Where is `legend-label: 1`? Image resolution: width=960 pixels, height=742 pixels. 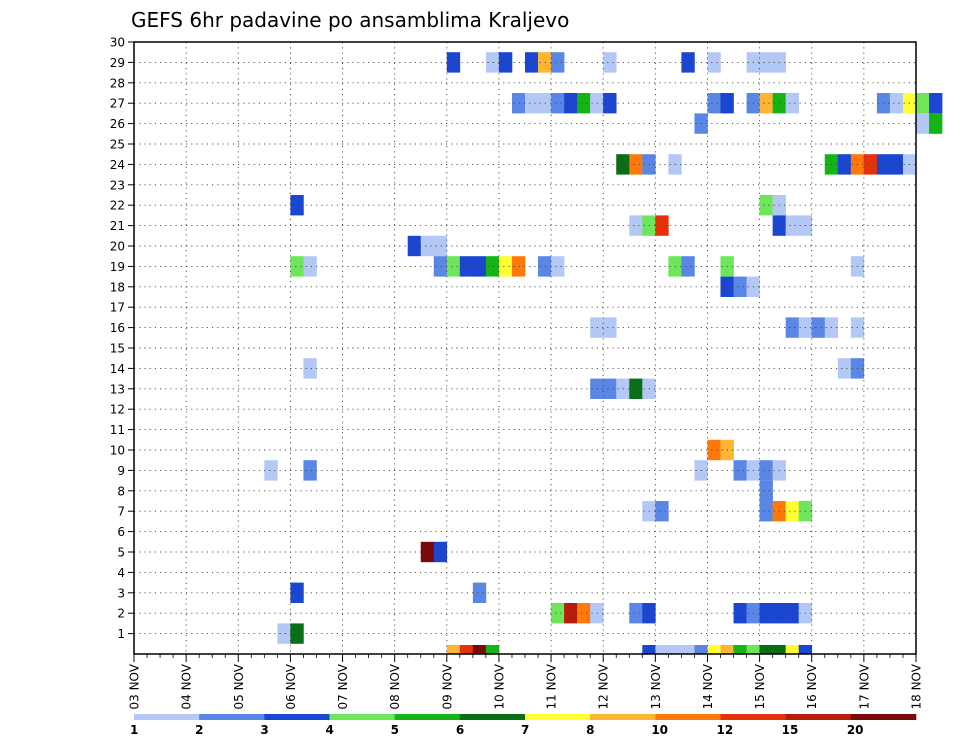 legend-label: 1 is located at coordinates (134, 730).